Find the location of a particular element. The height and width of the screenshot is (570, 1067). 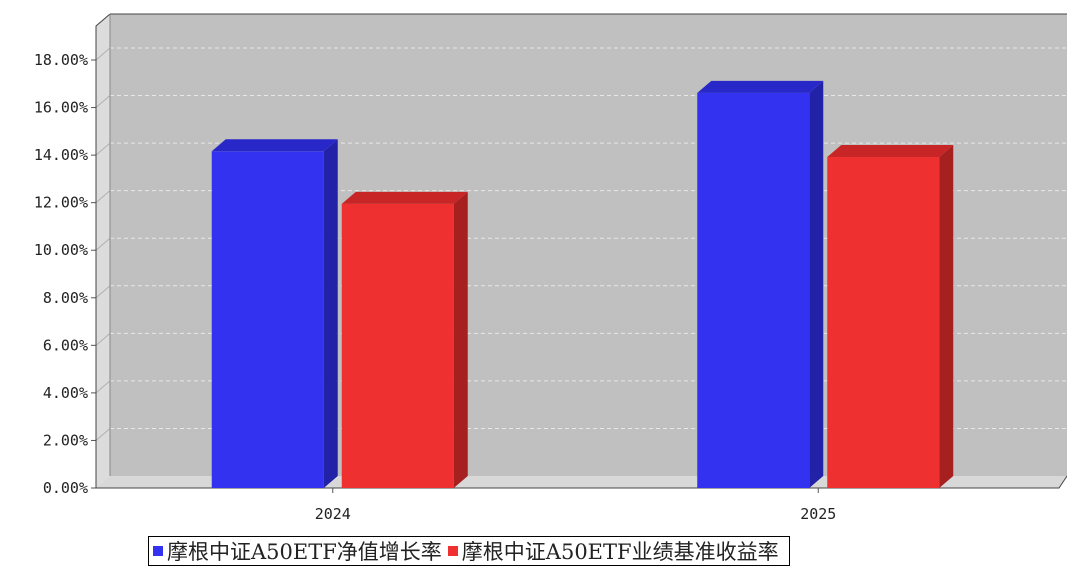

legend-item-nav-growth: 摩根中证A50ETF净值增长率 is located at coordinates (297, 551).